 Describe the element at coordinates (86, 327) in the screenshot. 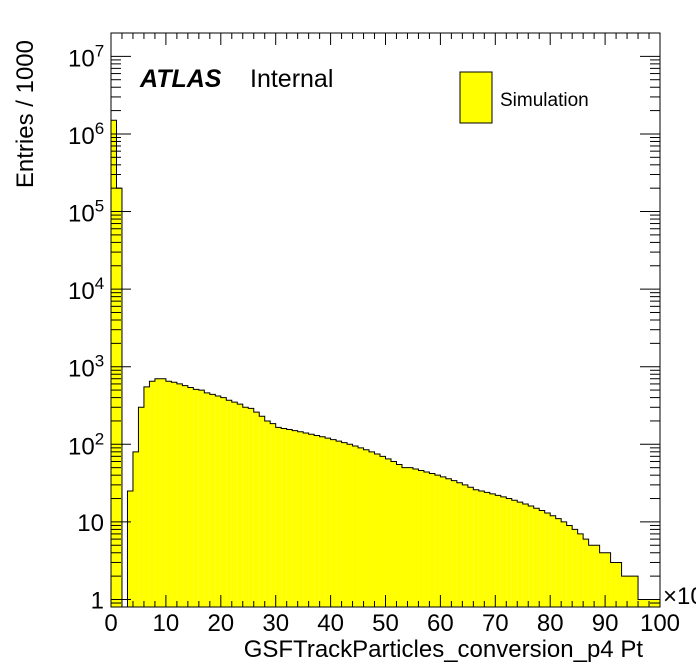

I see `y-axis-tick-labels: 1 10 10² 10³ 10⁴ 10⁵ 10⁶ 10⁷` at that location.